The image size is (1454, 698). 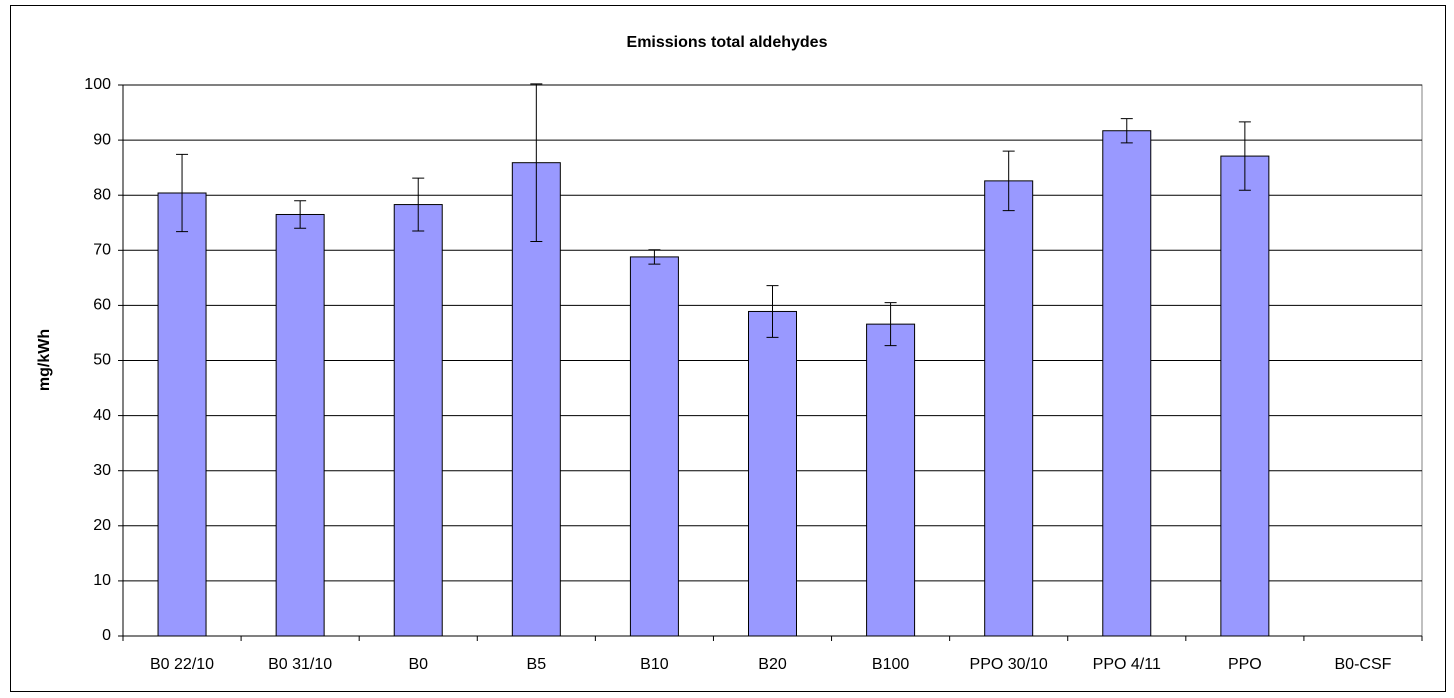 I want to click on y-axis-label: mg/kWh, so click(x=44, y=360).